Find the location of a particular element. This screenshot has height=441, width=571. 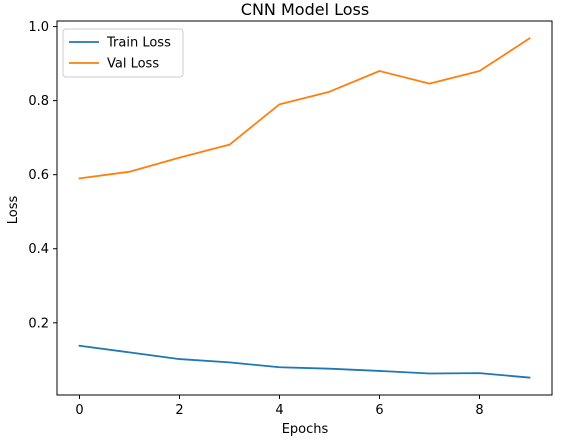

y-axis-ticks: 0.2 0.4 0.6 0.8 1.0 is located at coordinates (42, 175).